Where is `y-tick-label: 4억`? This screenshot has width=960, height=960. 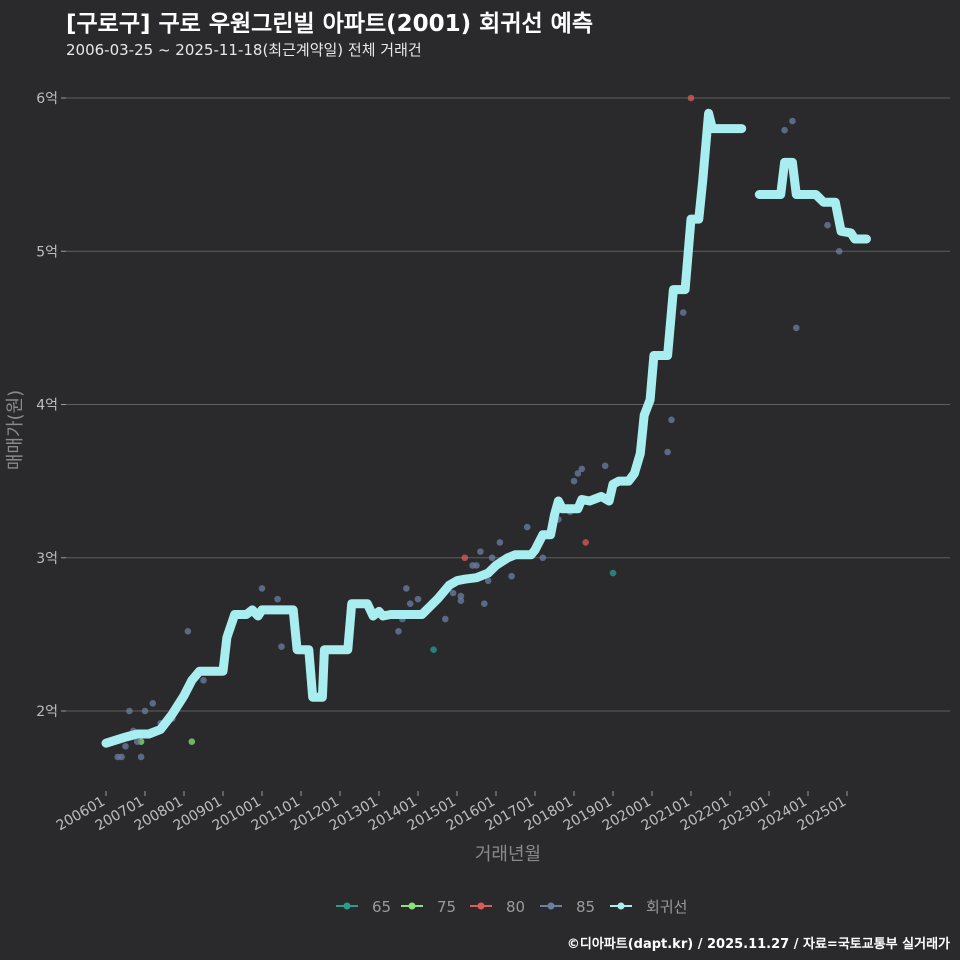 y-tick-label: 4억 is located at coordinates (47, 406).